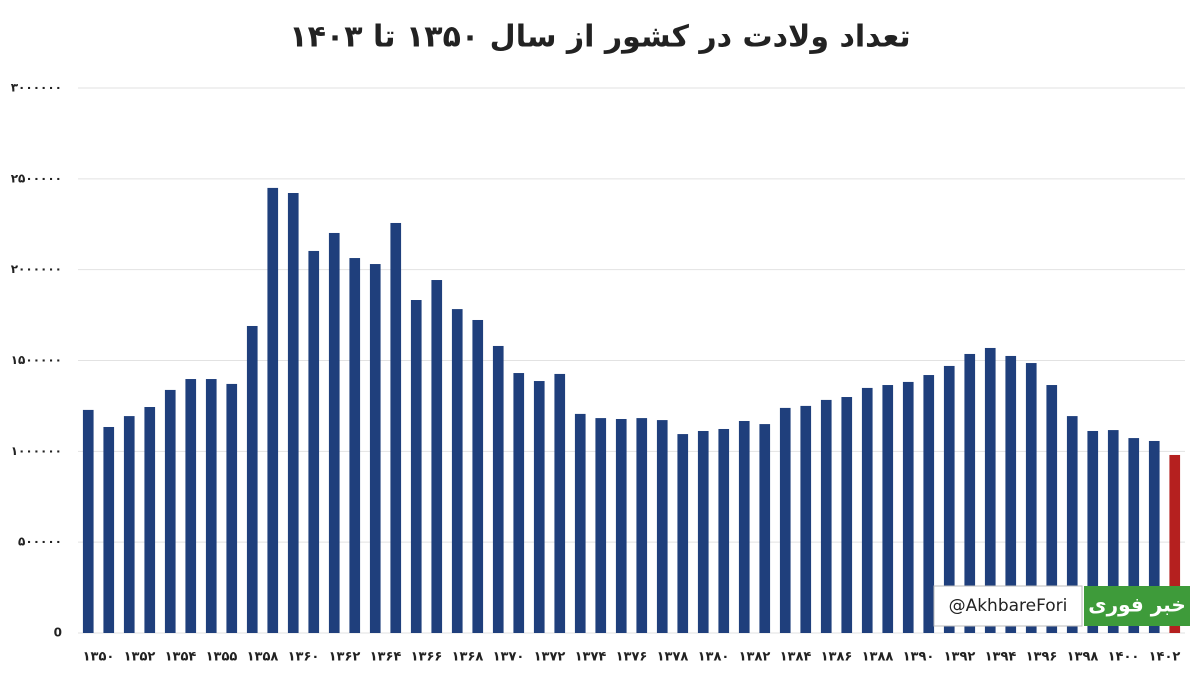  Describe the element at coordinates (796, 657) in the screenshot. I see `x-tick-label: ۱۳۸۴` at that location.